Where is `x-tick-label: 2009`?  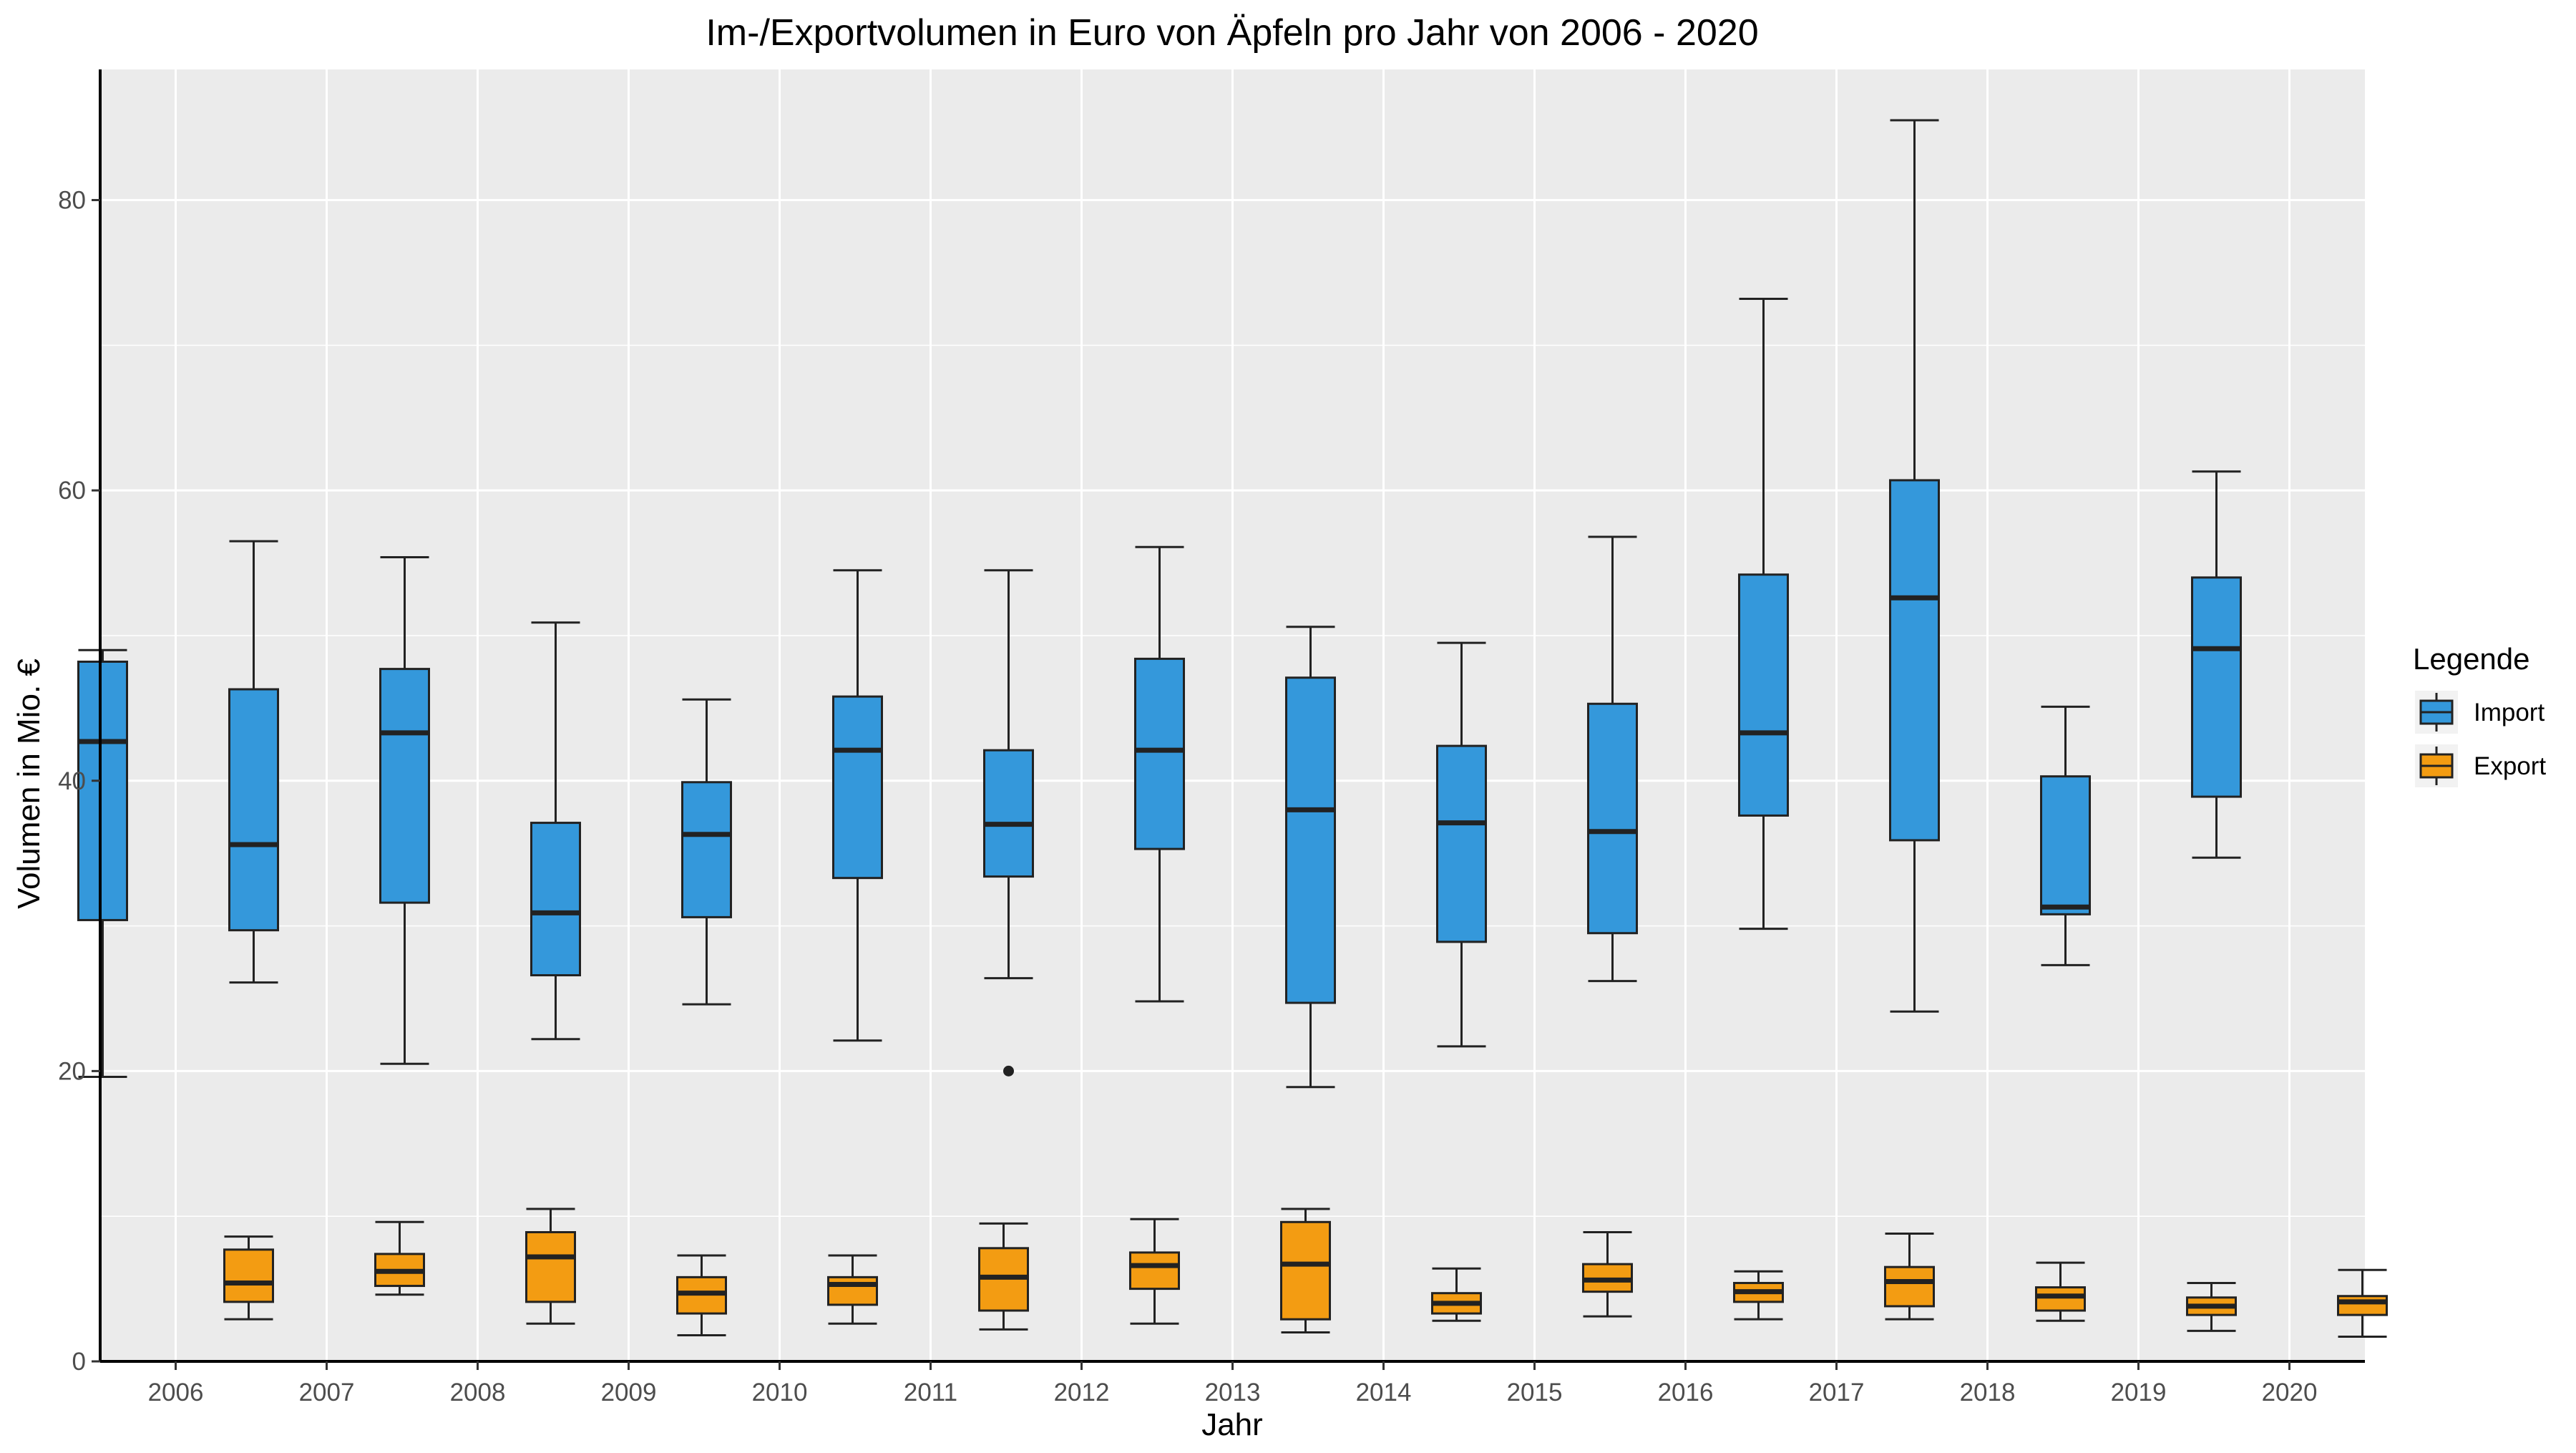 x-tick-label: 2009 is located at coordinates (629, 1392).